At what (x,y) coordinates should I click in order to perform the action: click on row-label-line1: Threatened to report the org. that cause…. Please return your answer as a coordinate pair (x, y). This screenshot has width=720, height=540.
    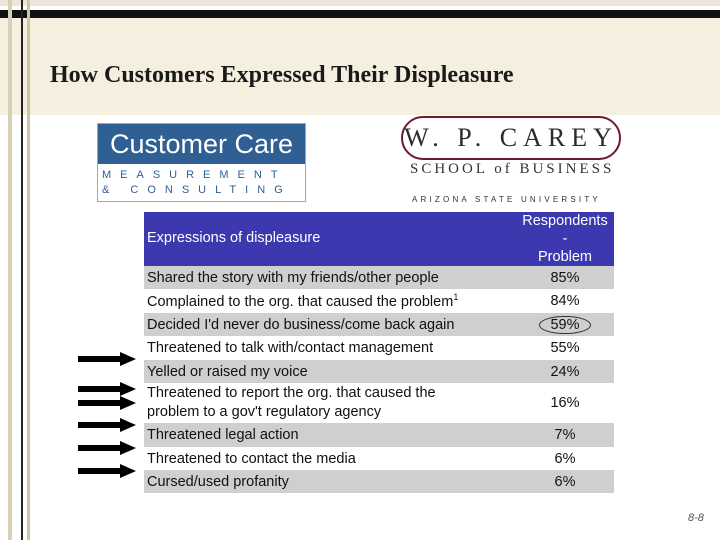
    Looking at the image, I should click on (291, 393).